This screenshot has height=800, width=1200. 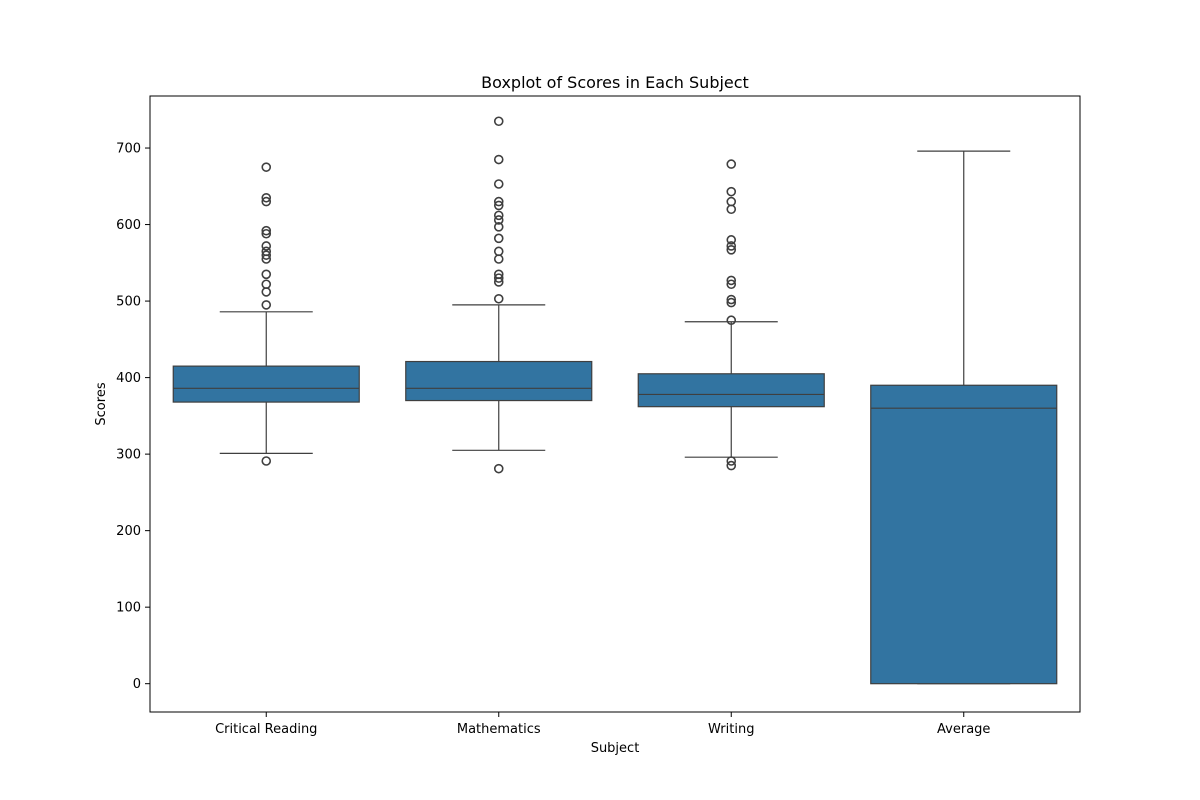 What do you see at coordinates (963, 729) in the screenshot?
I see `x-tick-label: Average` at bounding box center [963, 729].